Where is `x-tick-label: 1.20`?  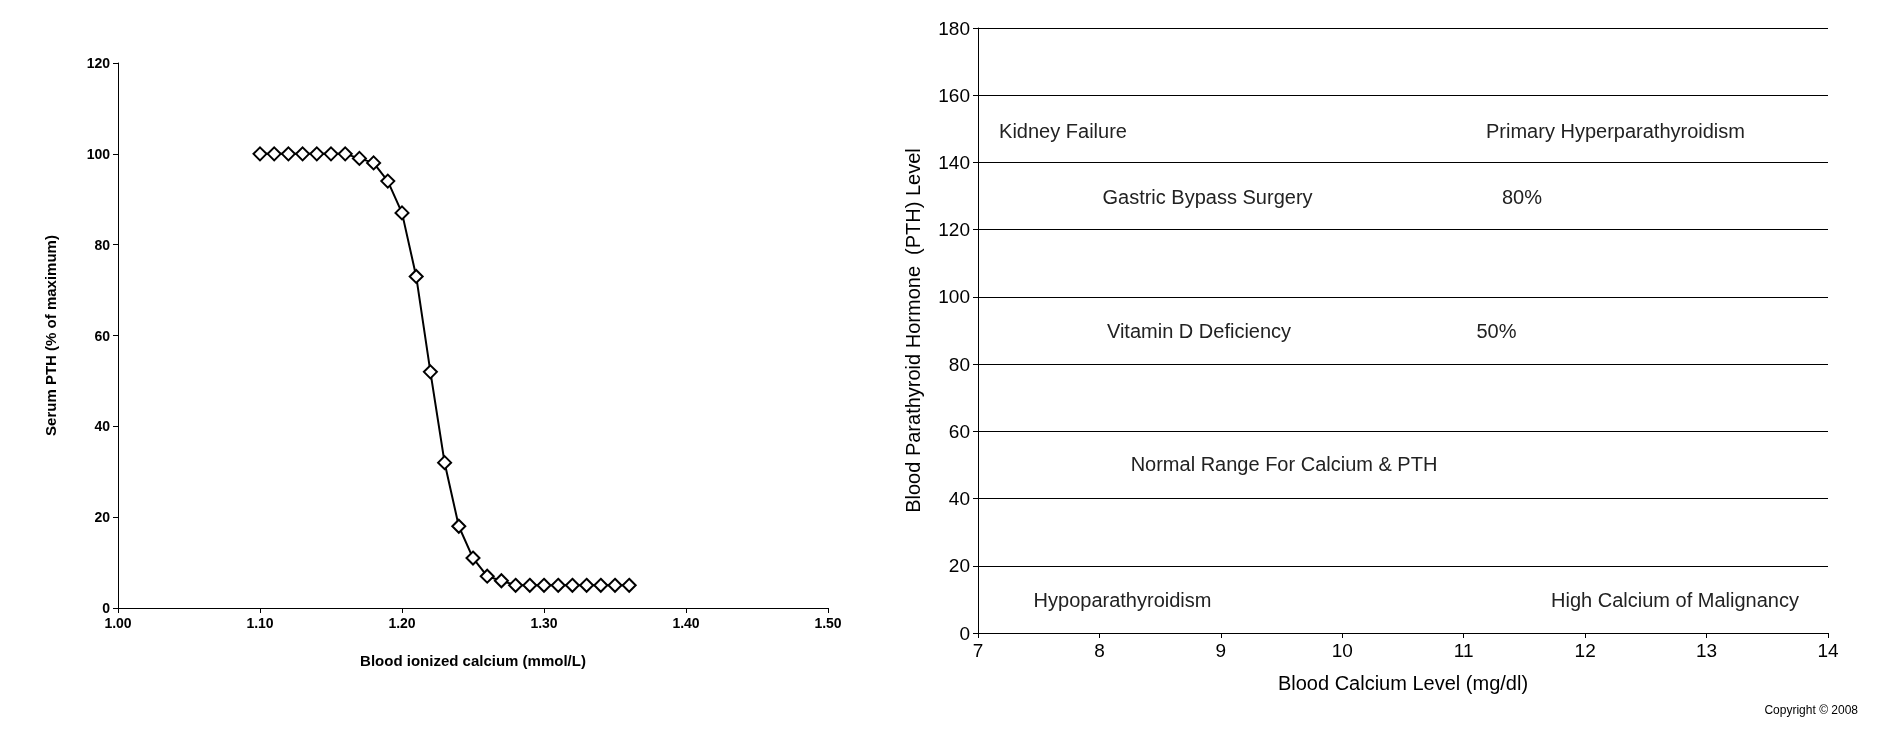 x-tick-label: 1.20 is located at coordinates (402, 623).